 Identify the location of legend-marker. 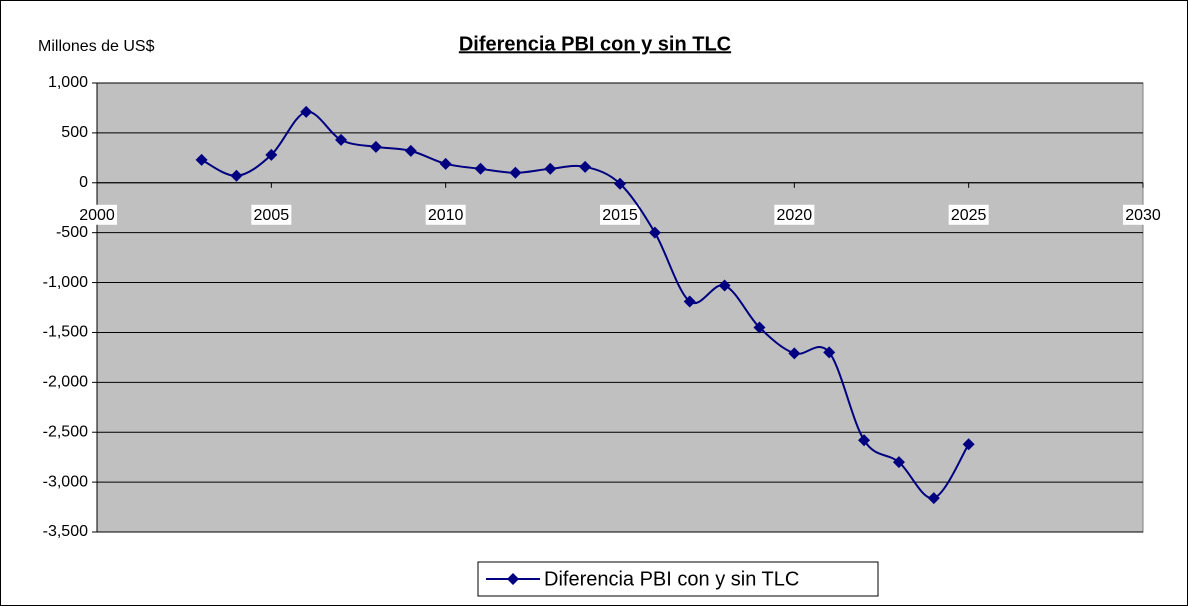
(513, 579).